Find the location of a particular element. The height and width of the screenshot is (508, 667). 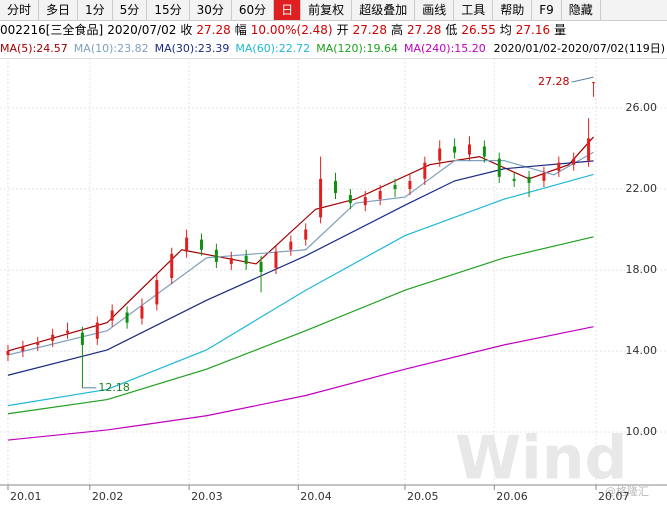

field-label: 收 is located at coordinates (186, 30).